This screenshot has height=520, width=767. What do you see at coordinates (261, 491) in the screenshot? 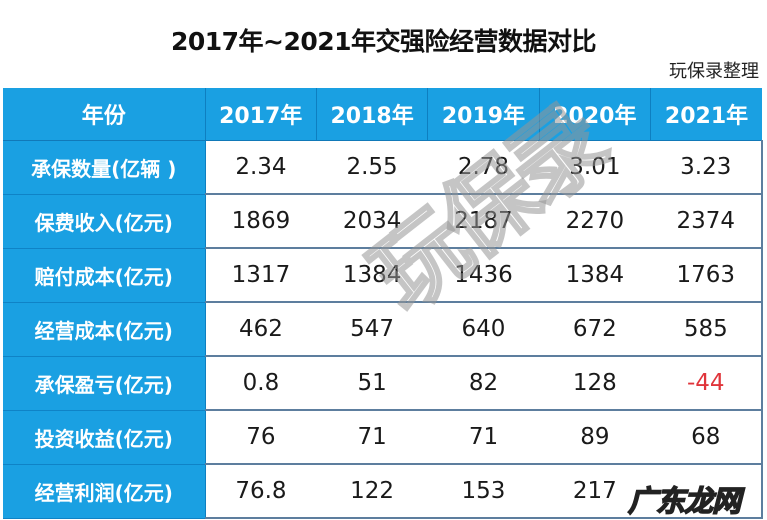
I see `table-cell: 76.8` at bounding box center [261, 491].